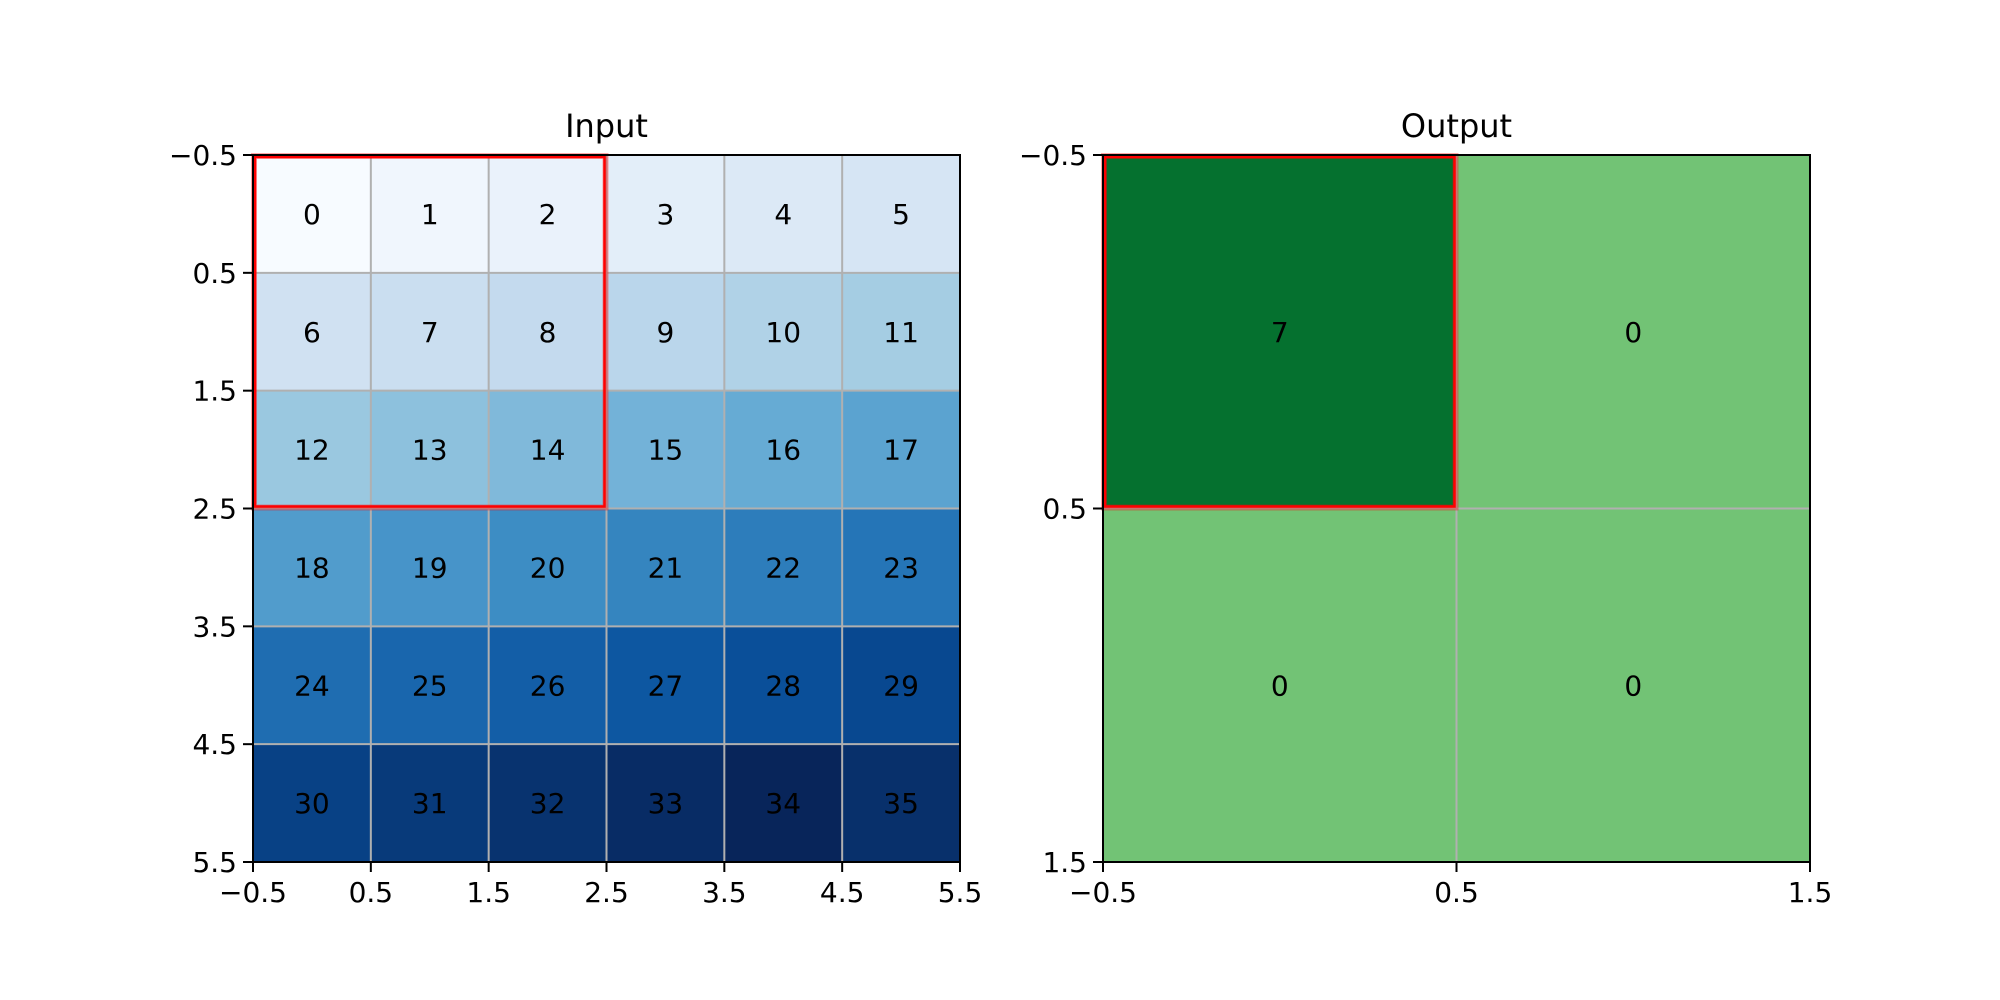  What do you see at coordinates (960, 892) in the screenshot?
I see `input-x-tick-label: 5.5` at bounding box center [960, 892].